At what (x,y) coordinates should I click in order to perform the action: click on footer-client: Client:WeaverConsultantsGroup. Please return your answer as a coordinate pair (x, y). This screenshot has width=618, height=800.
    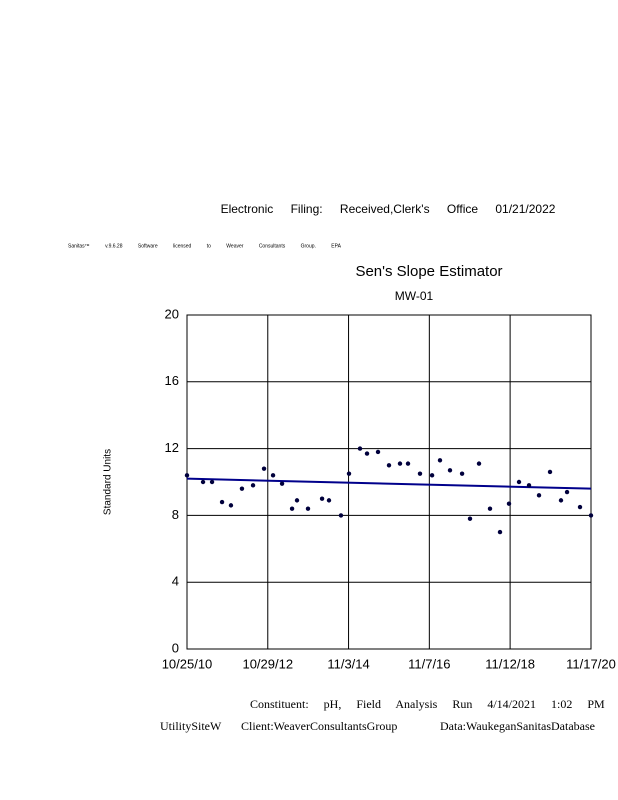
    Looking at the image, I should click on (319, 726).